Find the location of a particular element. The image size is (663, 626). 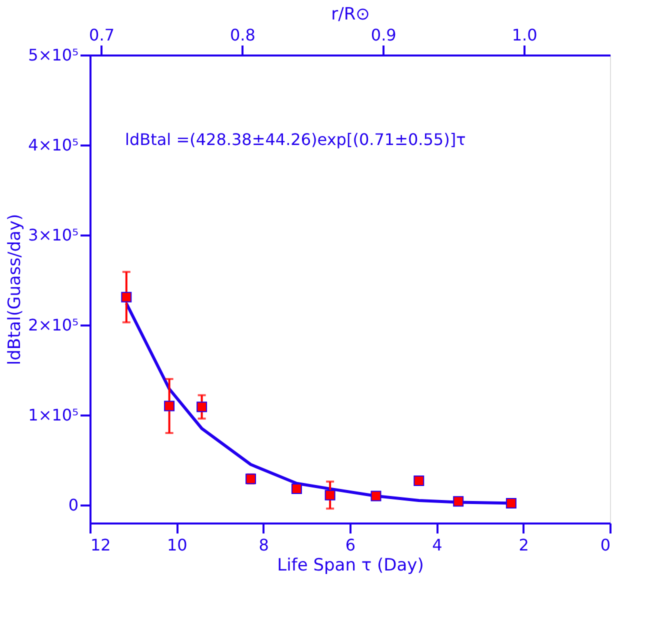

x-tick-label: 2 is located at coordinates (523, 545).